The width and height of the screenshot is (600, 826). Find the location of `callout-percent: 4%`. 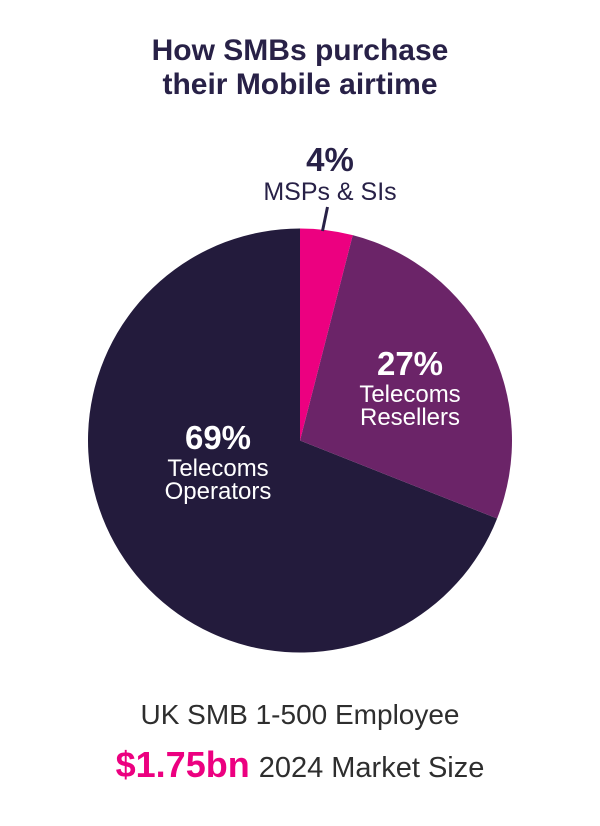

callout-percent: 4% is located at coordinates (330, 159).